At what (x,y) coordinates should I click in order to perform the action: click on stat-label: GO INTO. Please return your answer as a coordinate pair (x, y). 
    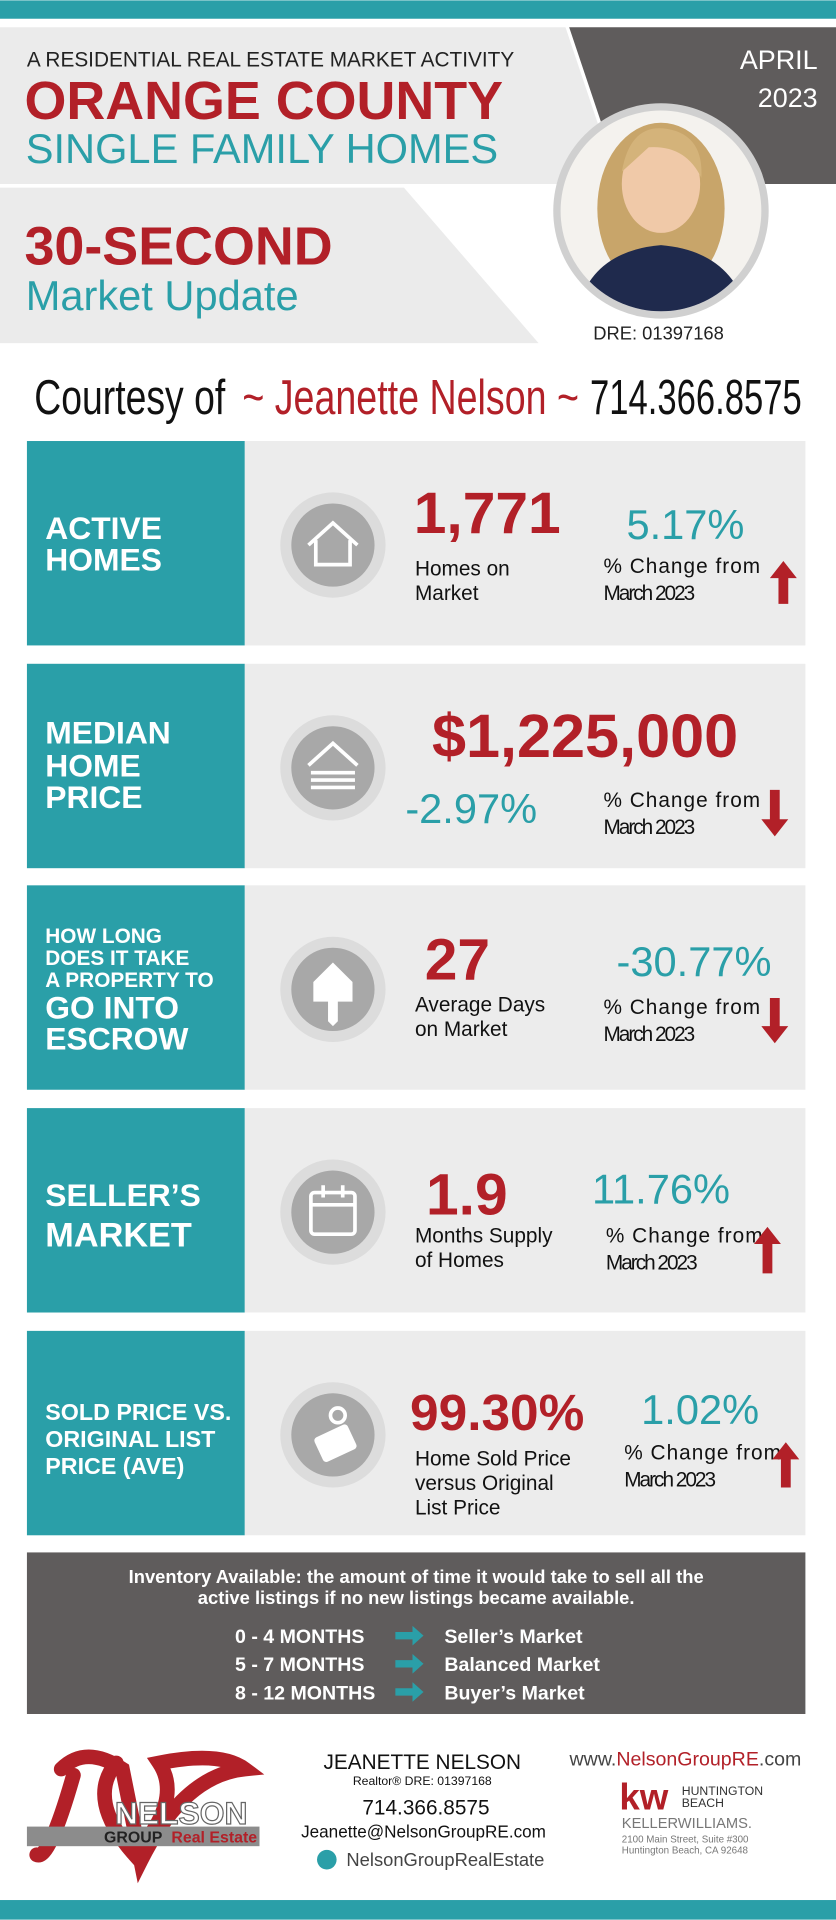
    Looking at the image, I should click on (112, 1008).